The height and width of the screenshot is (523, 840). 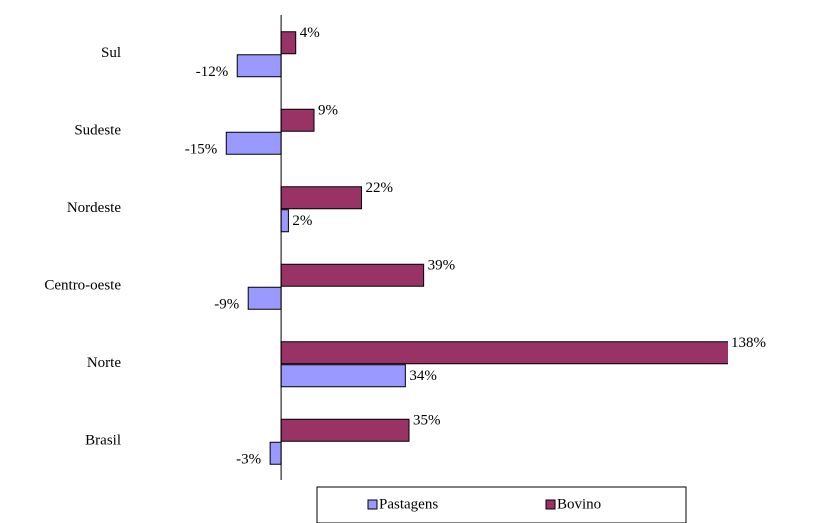 I want to click on y-tick-label: Centro-oeste, so click(x=82, y=286).